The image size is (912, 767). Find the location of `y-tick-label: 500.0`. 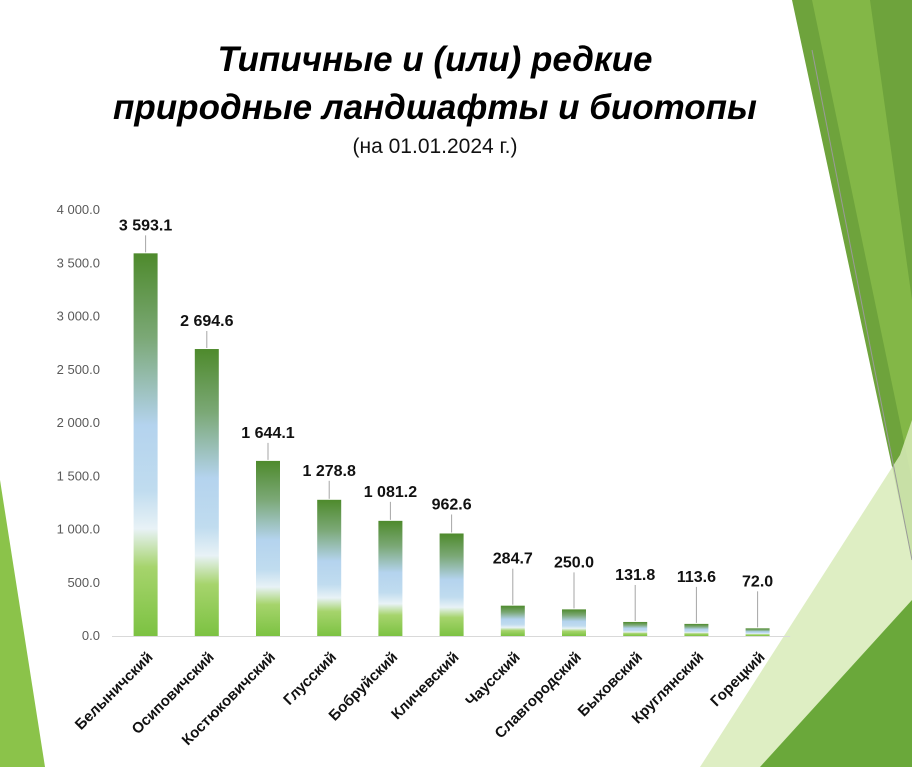

y-tick-label: 500.0 is located at coordinates (83, 582).